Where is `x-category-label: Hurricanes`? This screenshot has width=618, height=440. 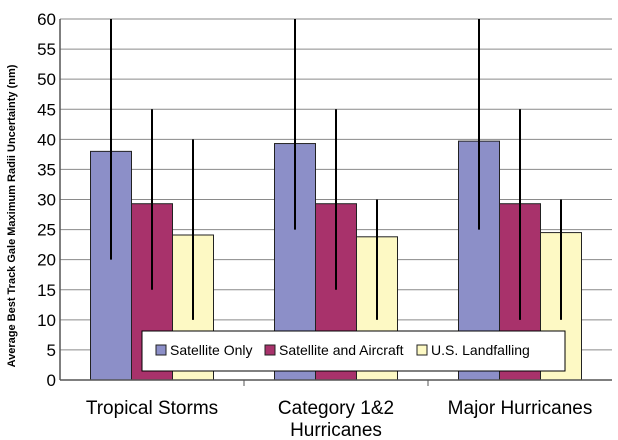
x-category-label: Hurricanes is located at coordinates (336, 430).